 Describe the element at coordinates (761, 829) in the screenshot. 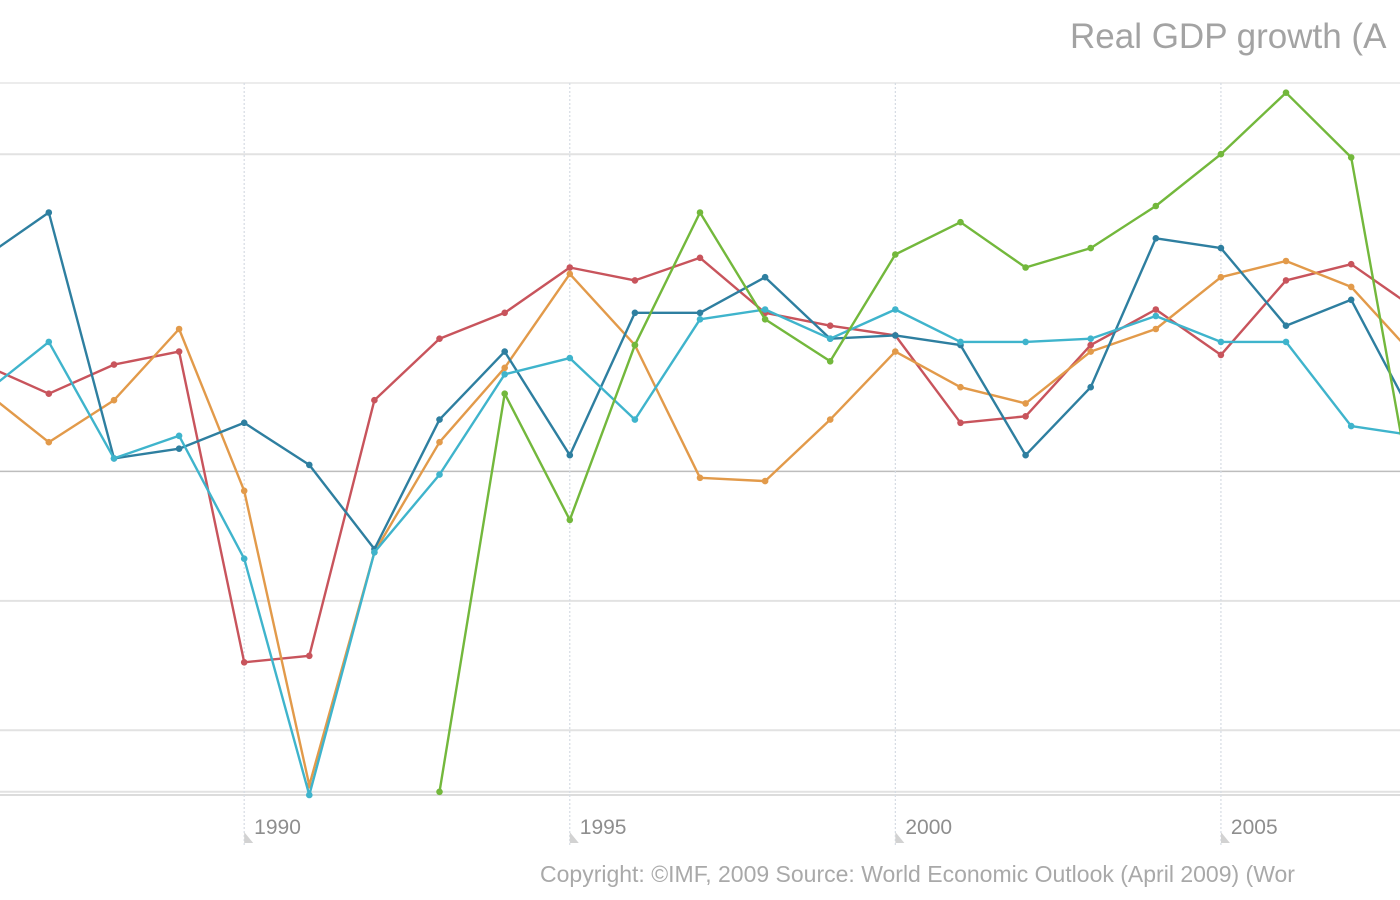

I see `tick-layer: 1990 1995 2000 2005` at that location.